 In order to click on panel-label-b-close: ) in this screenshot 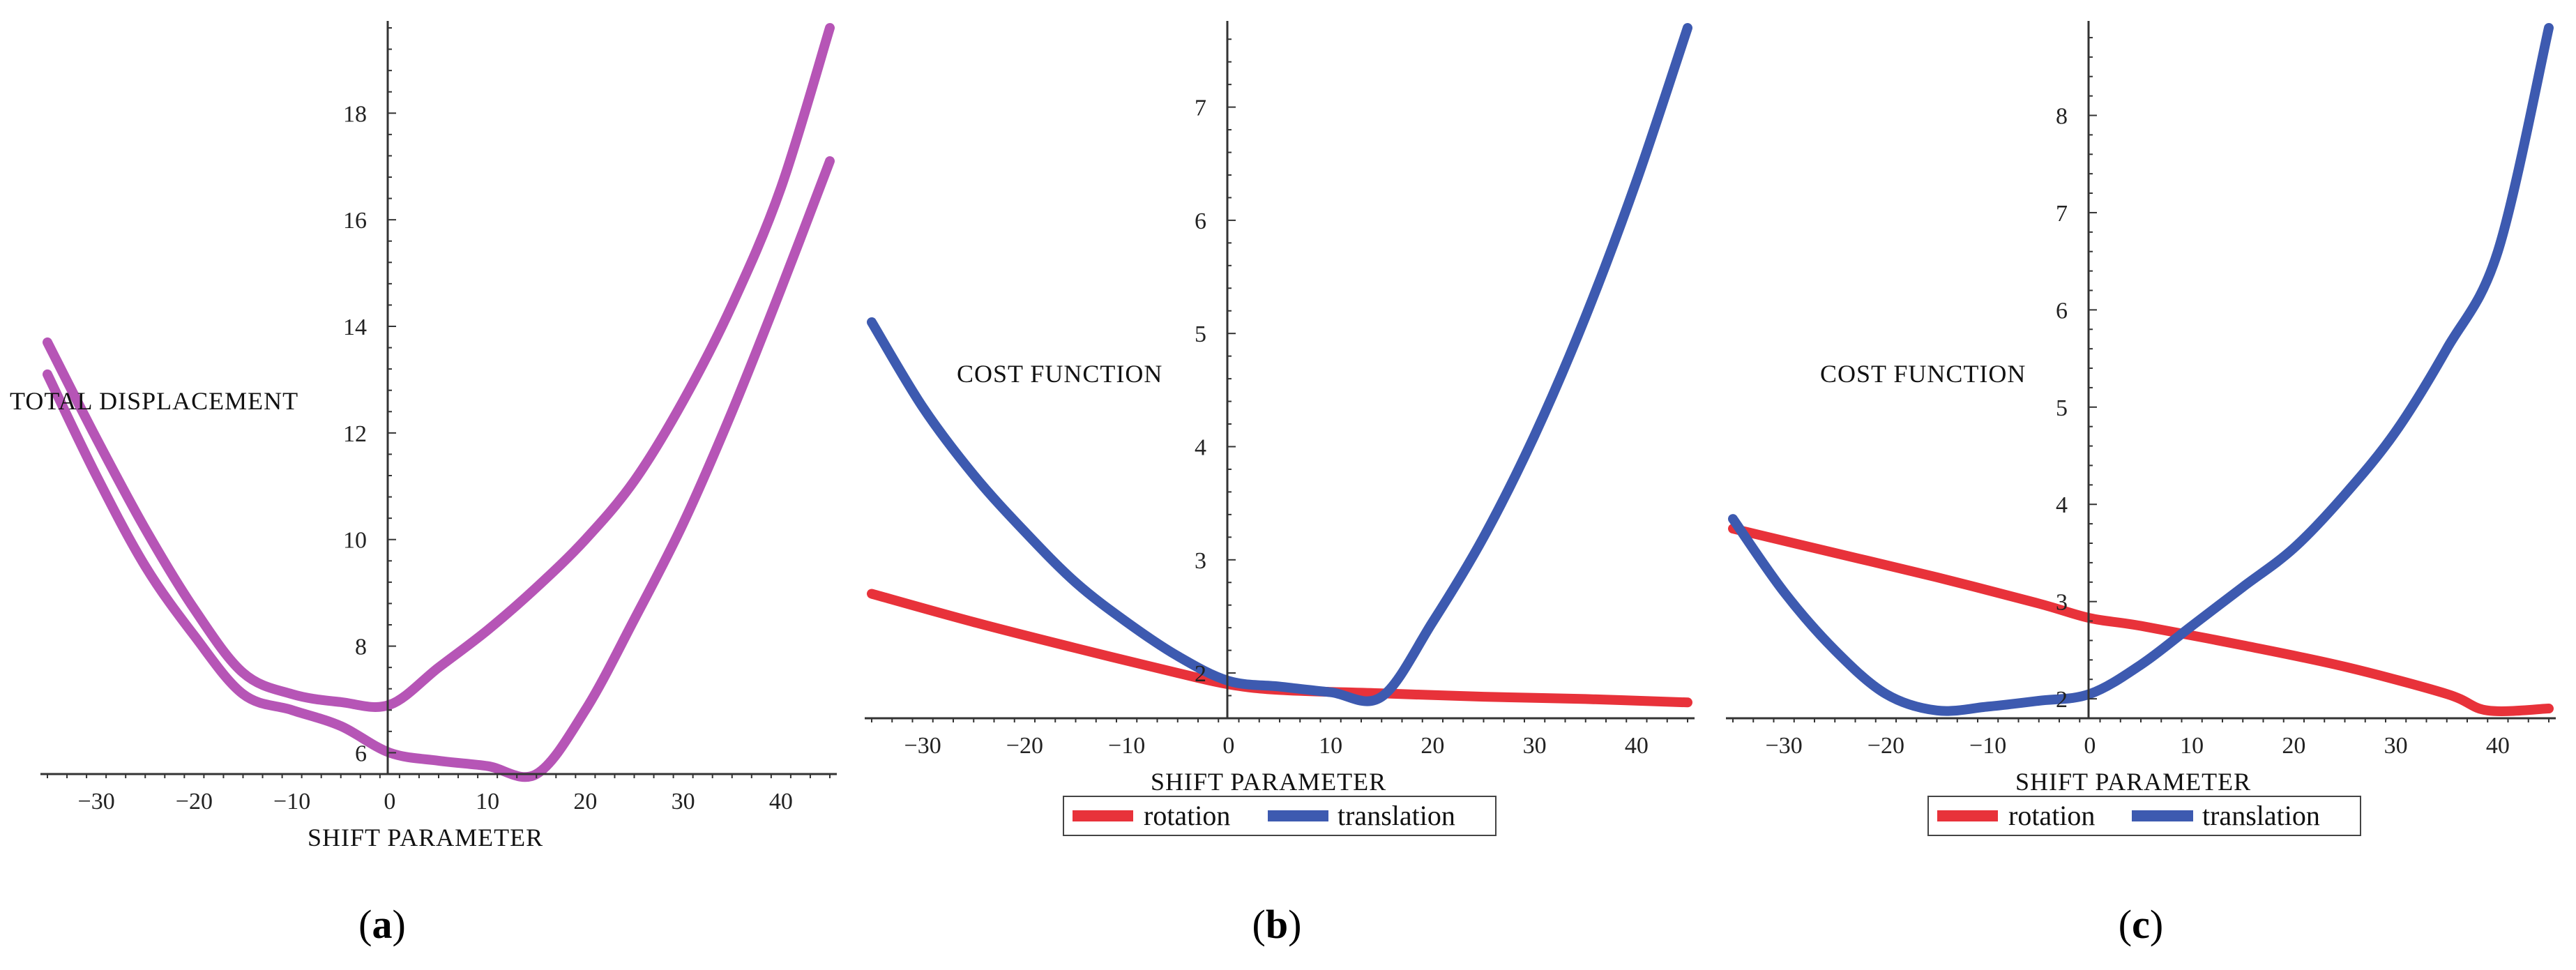, I will do `click(1294, 924)`.